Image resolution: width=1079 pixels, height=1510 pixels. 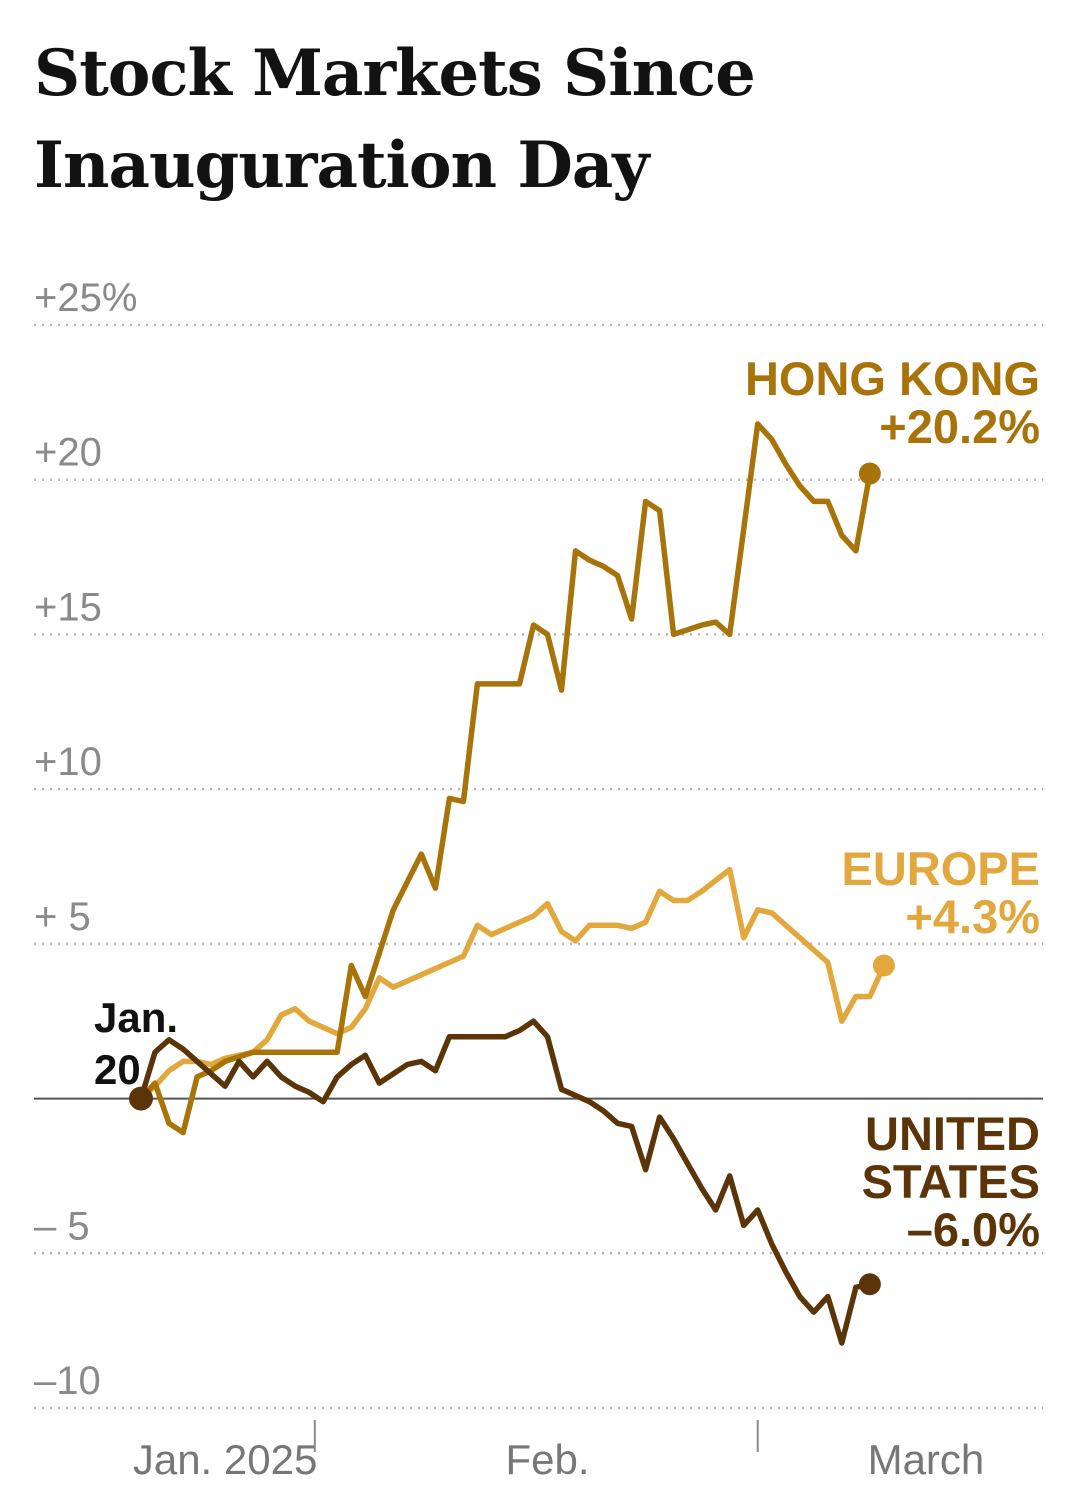 What do you see at coordinates (68, 762) in the screenshot?
I see `y-tick-label: +10` at bounding box center [68, 762].